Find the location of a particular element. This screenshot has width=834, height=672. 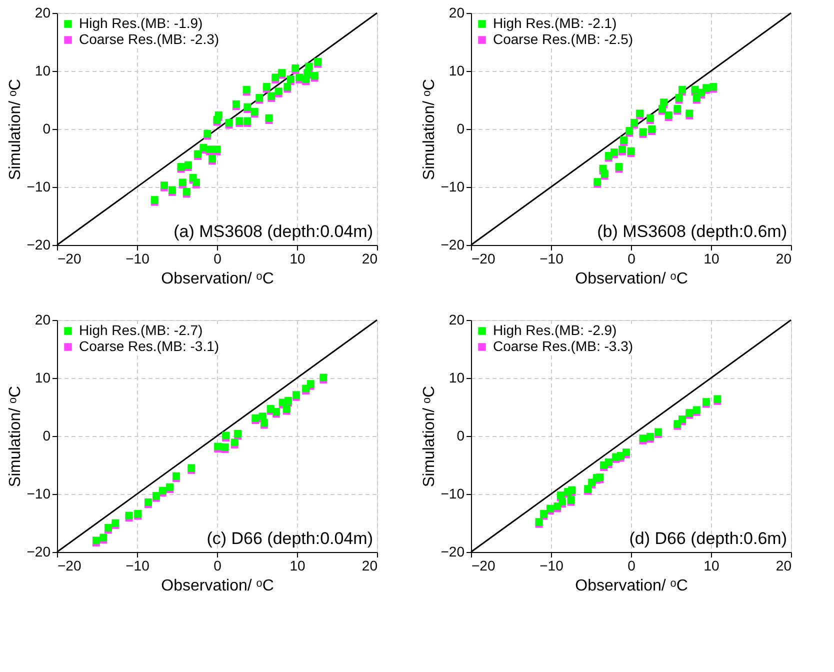

legend-label: High Res.(MB: -1.9) is located at coordinates (141, 23).